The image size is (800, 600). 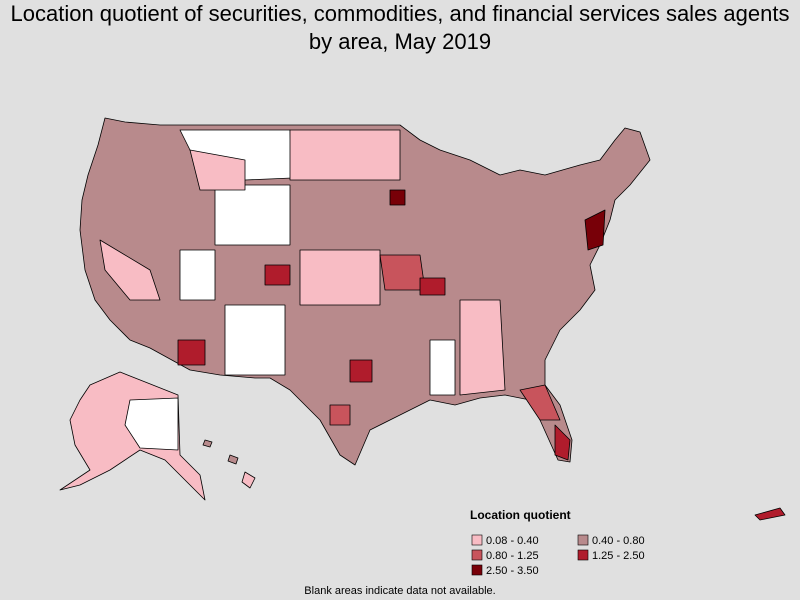 What do you see at coordinates (618, 541) in the screenshot?
I see `legend-label: 0.40 - 0.80` at bounding box center [618, 541].